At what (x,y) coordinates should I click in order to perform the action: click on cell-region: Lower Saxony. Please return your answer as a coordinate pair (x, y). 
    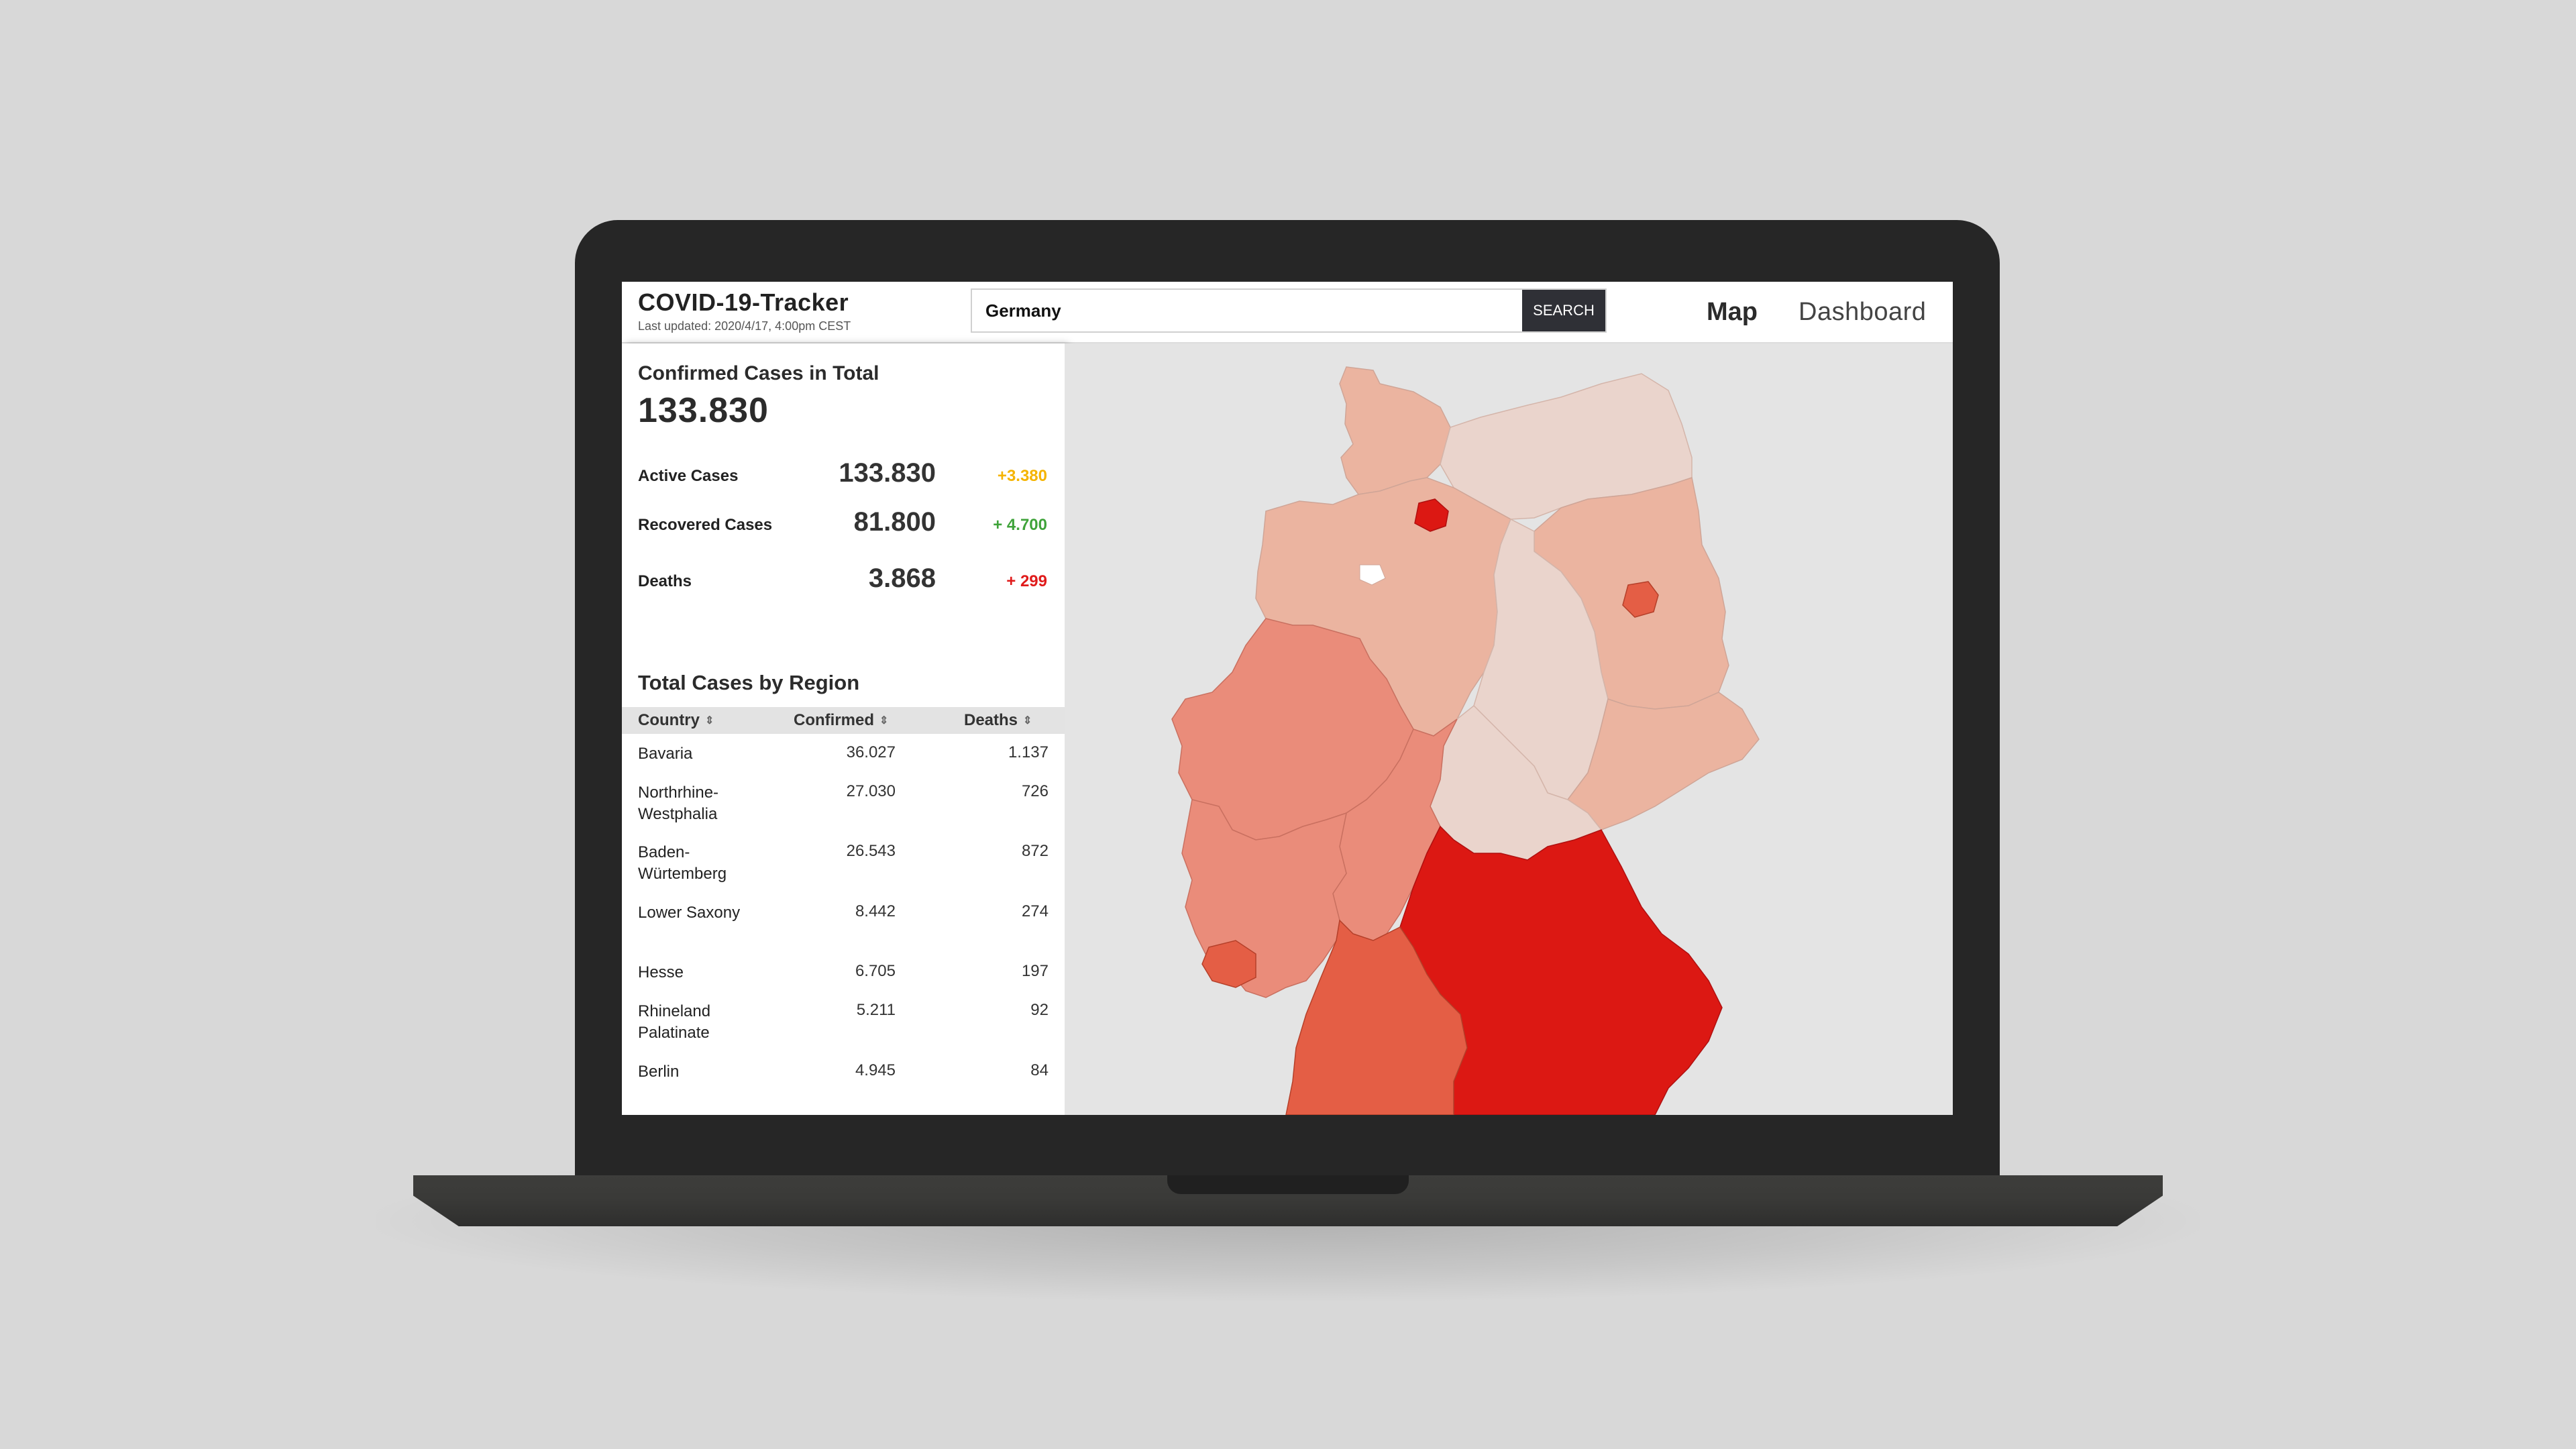
    Looking at the image, I should click on (689, 913).